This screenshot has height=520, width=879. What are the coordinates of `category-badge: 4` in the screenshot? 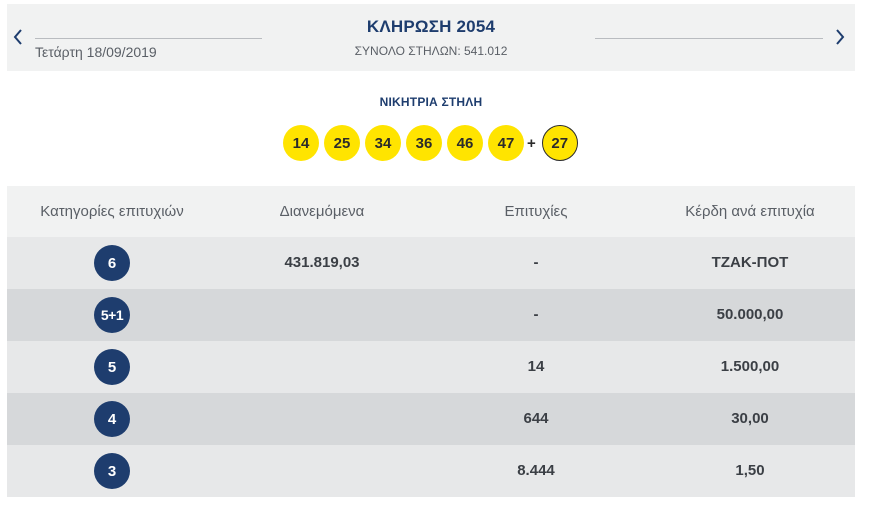 It's located at (112, 419).